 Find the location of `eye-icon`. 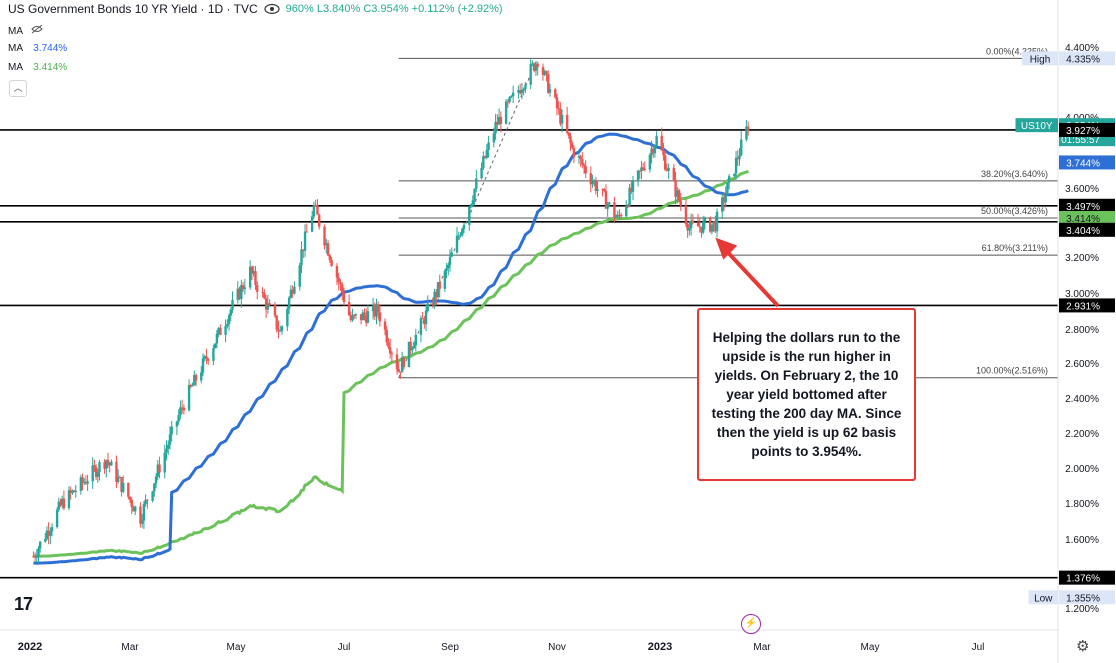

eye-icon is located at coordinates (272, 9).